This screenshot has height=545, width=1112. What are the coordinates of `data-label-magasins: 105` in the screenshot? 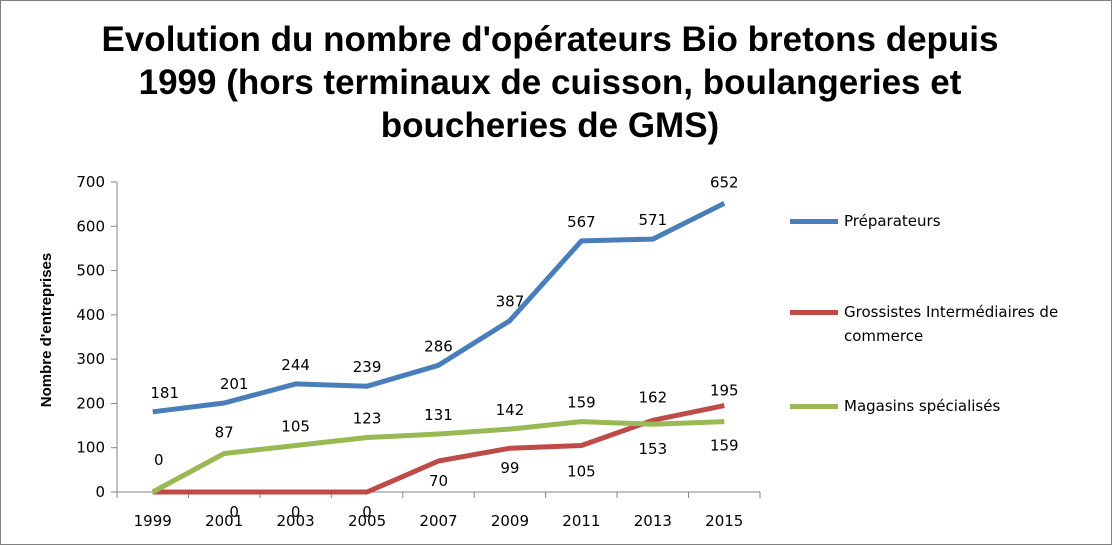 It's located at (295, 427).